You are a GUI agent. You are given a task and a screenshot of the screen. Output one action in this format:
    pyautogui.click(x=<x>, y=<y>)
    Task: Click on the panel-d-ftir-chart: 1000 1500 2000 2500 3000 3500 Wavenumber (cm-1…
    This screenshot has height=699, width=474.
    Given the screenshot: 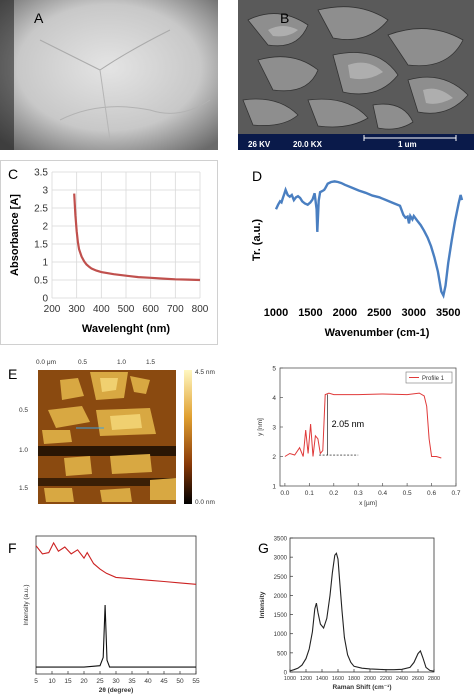 What is the action you would take?
    pyautogui.click(x=361, y=252)
    